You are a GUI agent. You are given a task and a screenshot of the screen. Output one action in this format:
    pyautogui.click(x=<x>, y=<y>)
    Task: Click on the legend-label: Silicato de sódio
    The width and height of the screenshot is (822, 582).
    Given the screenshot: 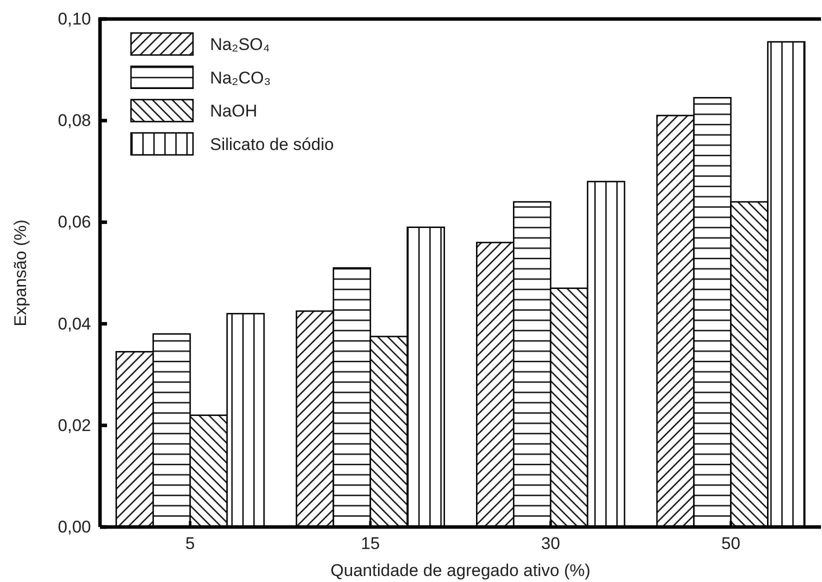 What is the action you would take?
    pyautogui.click(x=272, y=144)
    